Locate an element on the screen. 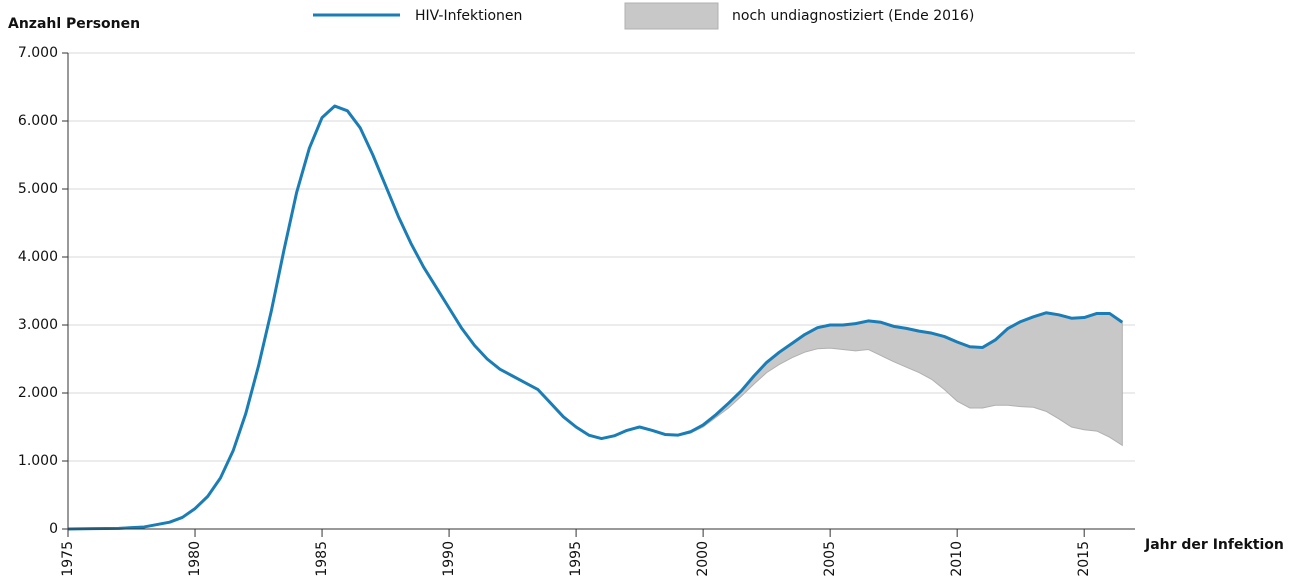 The image size is (1305, 585). x-tick-label: 1980 is located at coordinates (195, 559).